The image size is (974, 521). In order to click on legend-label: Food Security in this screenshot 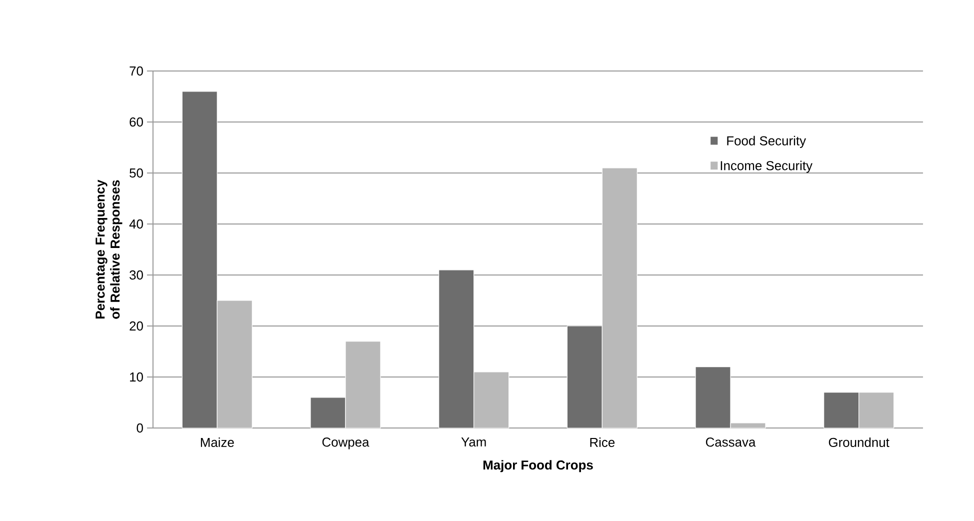, I will do `click(766, 142)`.